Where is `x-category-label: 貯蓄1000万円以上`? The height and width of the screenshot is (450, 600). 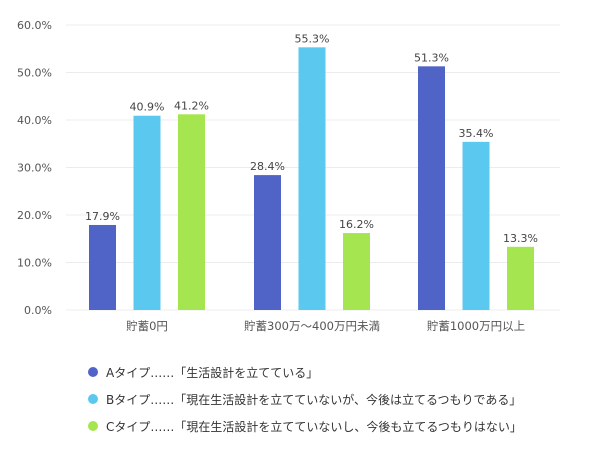 x-category-label: 貯蓄1000万円以上 is located at coordinates (476, 326).